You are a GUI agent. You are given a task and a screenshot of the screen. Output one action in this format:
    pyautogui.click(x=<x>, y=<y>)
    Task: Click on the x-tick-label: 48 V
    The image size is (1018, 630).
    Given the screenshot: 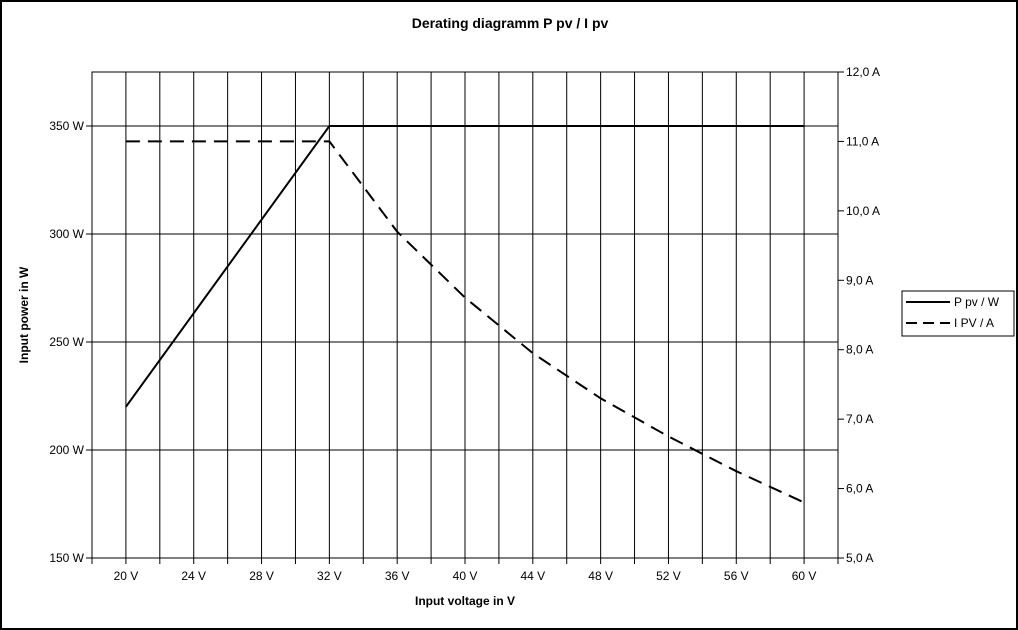 What is the action you would take?
    pyautogui.click(x=600, y=576)
    